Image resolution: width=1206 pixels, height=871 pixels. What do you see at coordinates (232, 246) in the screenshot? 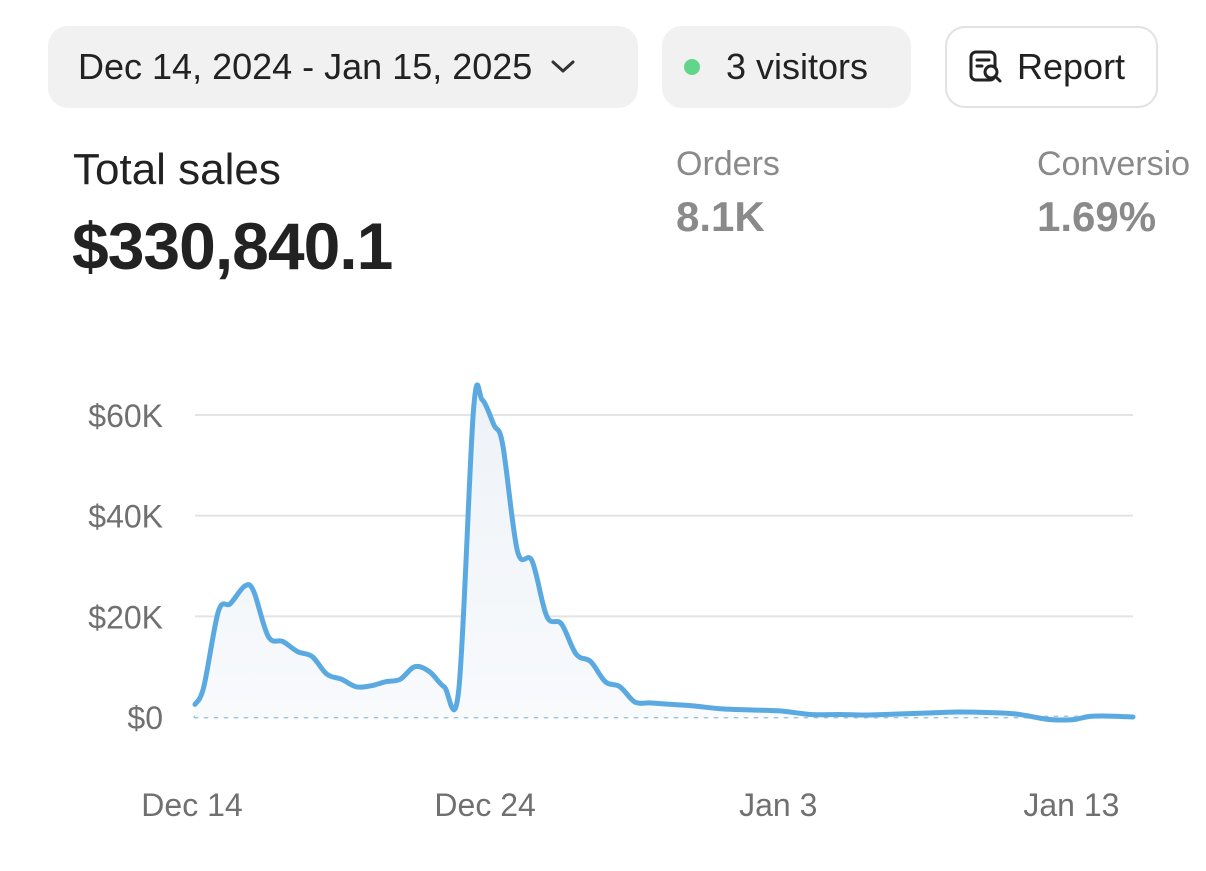
I see `total-sales-value: $330,840.1` at bounding box center [232, 246].